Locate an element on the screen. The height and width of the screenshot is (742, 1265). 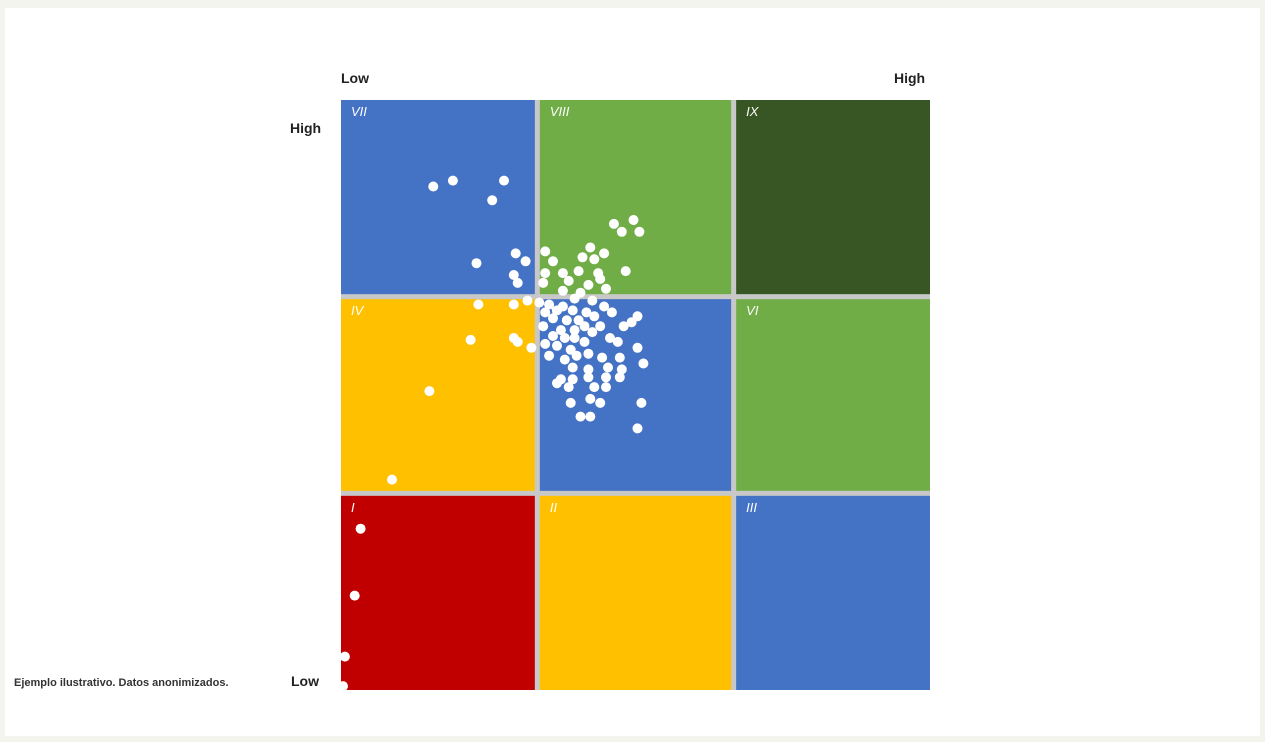
grid-cell-label-vi: VI is located at coordinates (752, 310).